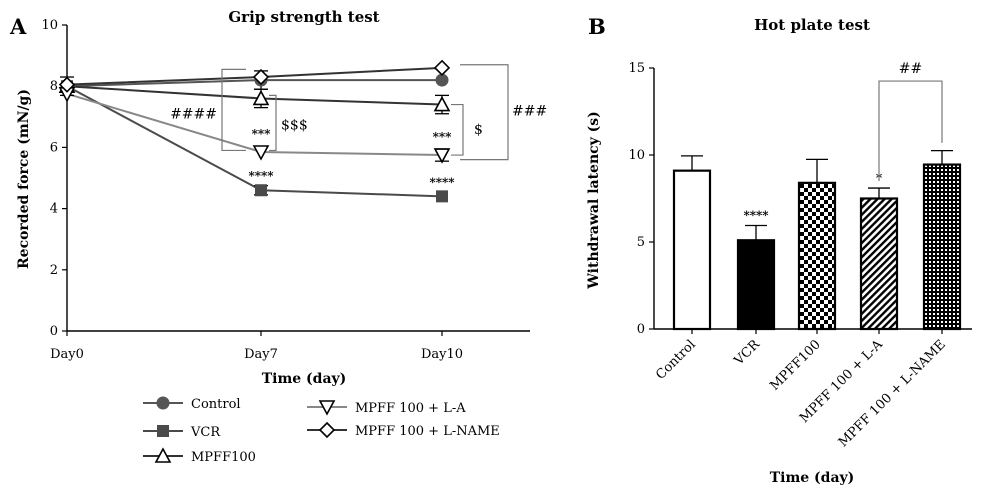 The image size is (1000, 498). Describe the element at coordinates (427, 431) in the screenshot. I see `legend-label: MPFF 100 + L-NAME` at that location.